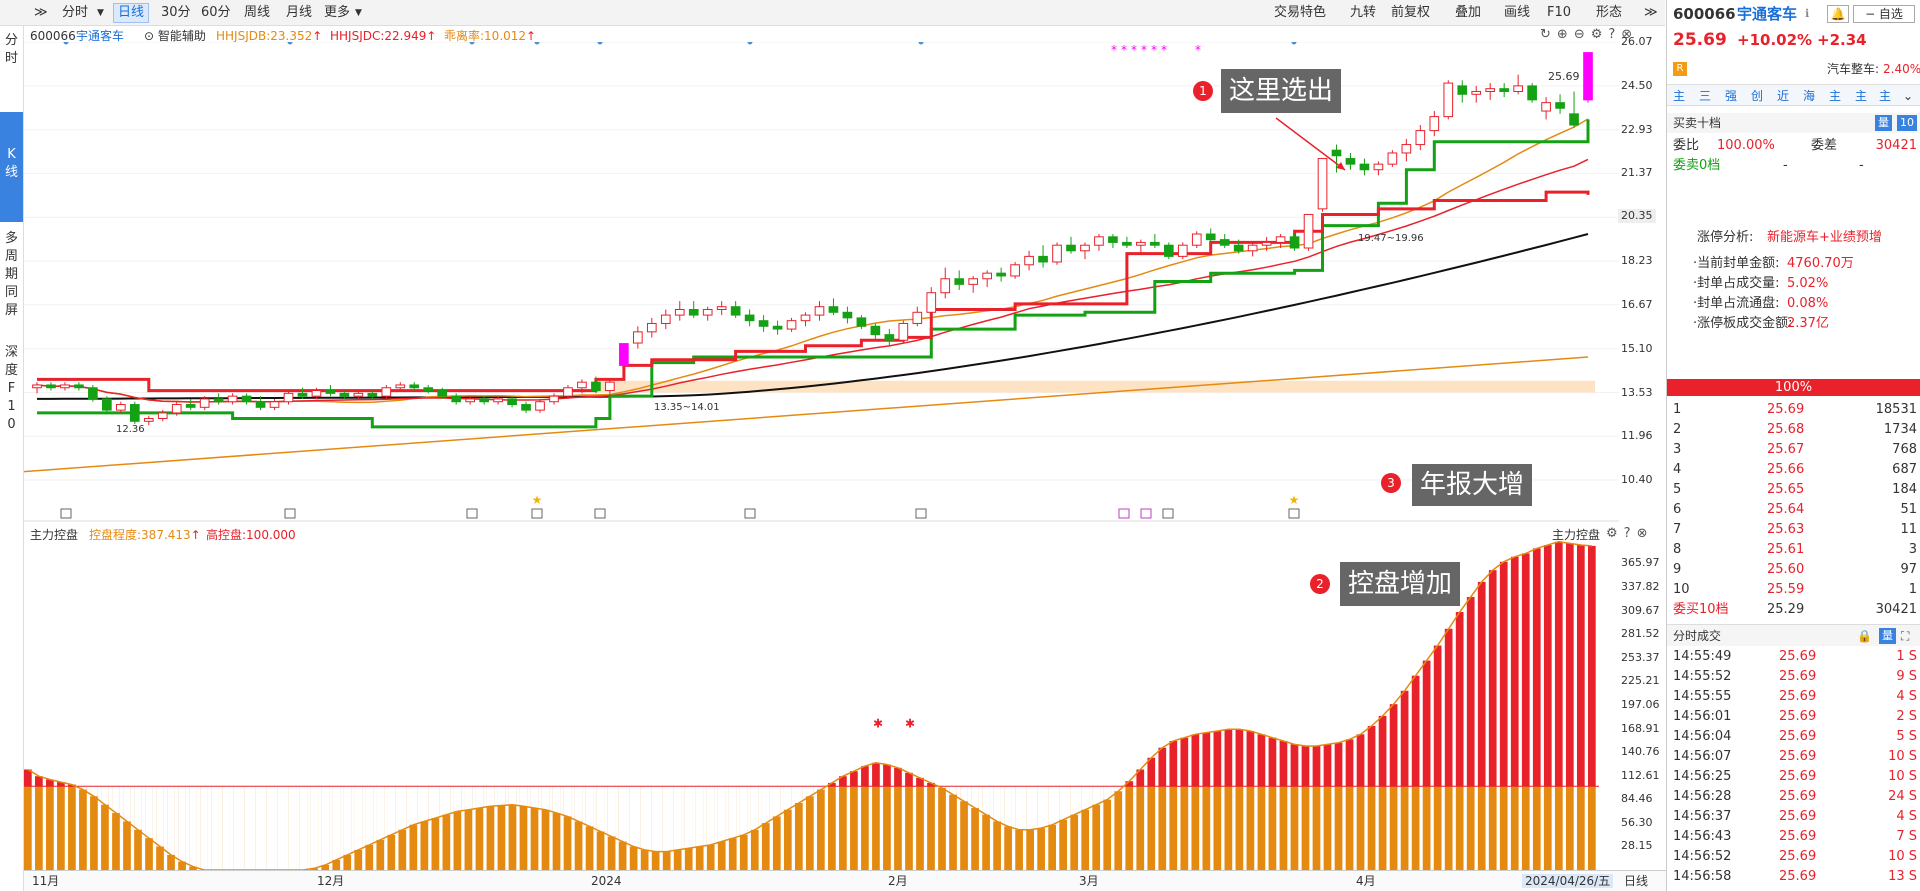 This screenshot has width=1920, height=891. I want to click on bid-row: 7 25.63 11, so click(1795, 529).